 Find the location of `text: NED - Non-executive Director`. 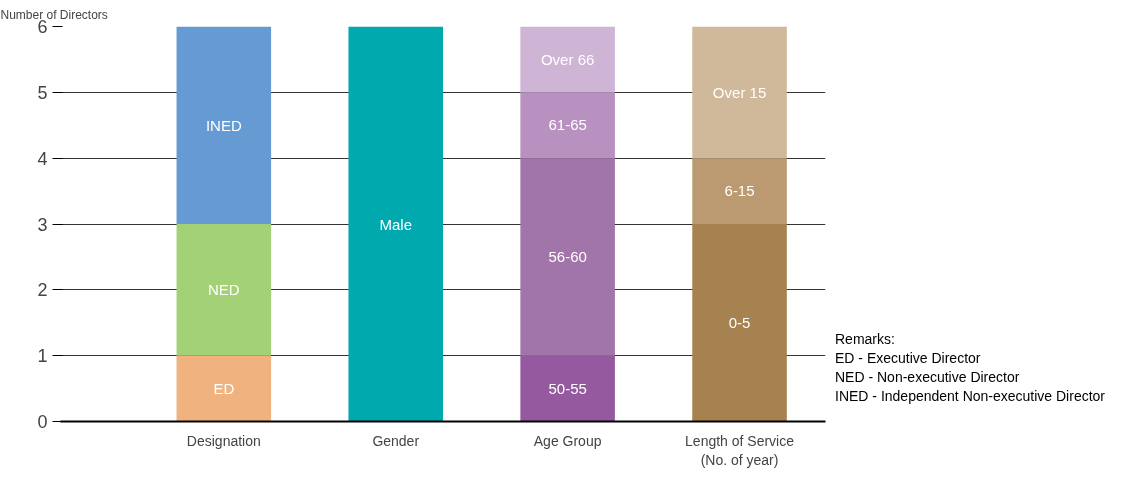

text: NED - Non-executive Director is located at coordinates (927, 376).